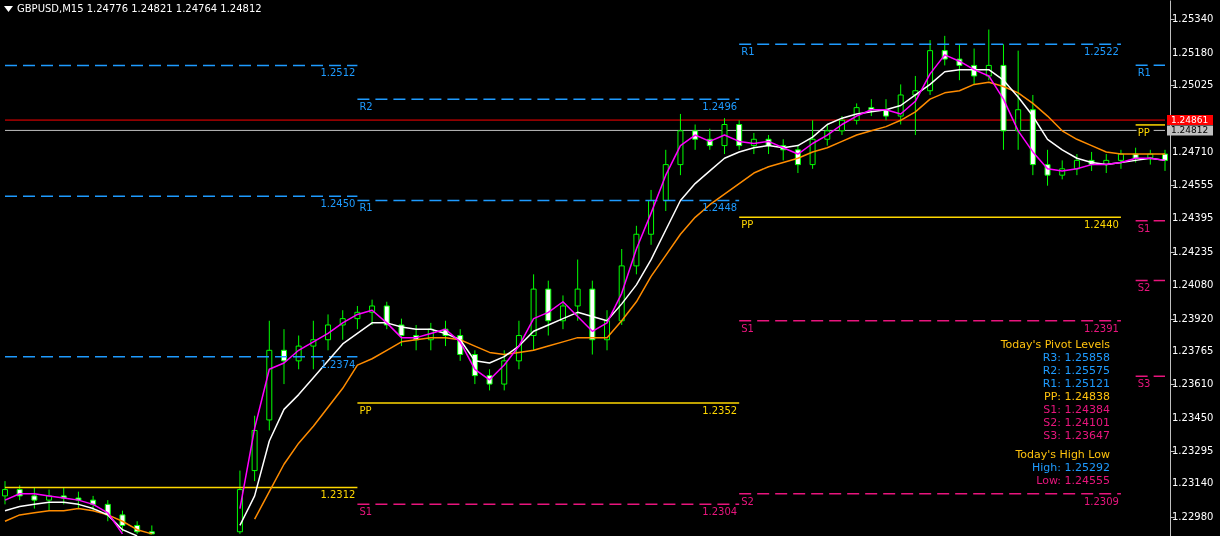 Image resolution: width=1220 pixels, height=536 pixels. I want to click on data-label: 1.2391, so click(1101, 328).